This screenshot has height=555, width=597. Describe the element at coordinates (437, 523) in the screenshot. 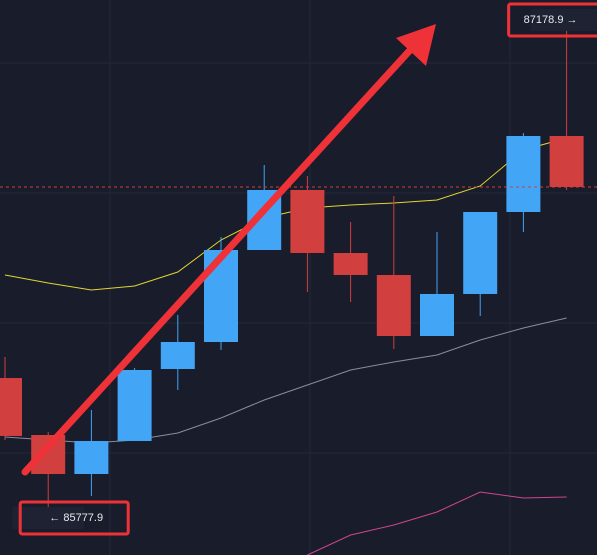

I see `moving-average-line` at that location.